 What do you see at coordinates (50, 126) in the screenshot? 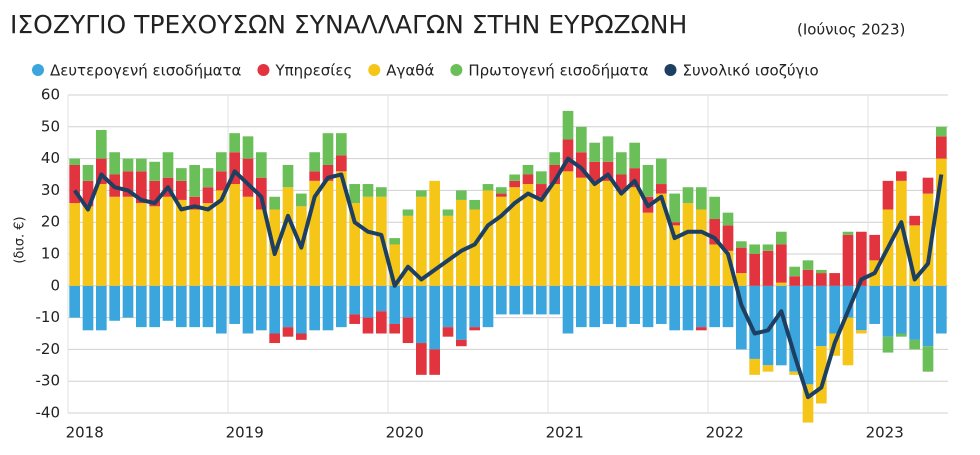
I see `y-tick-label: 50` at bounding box center [50, 126].